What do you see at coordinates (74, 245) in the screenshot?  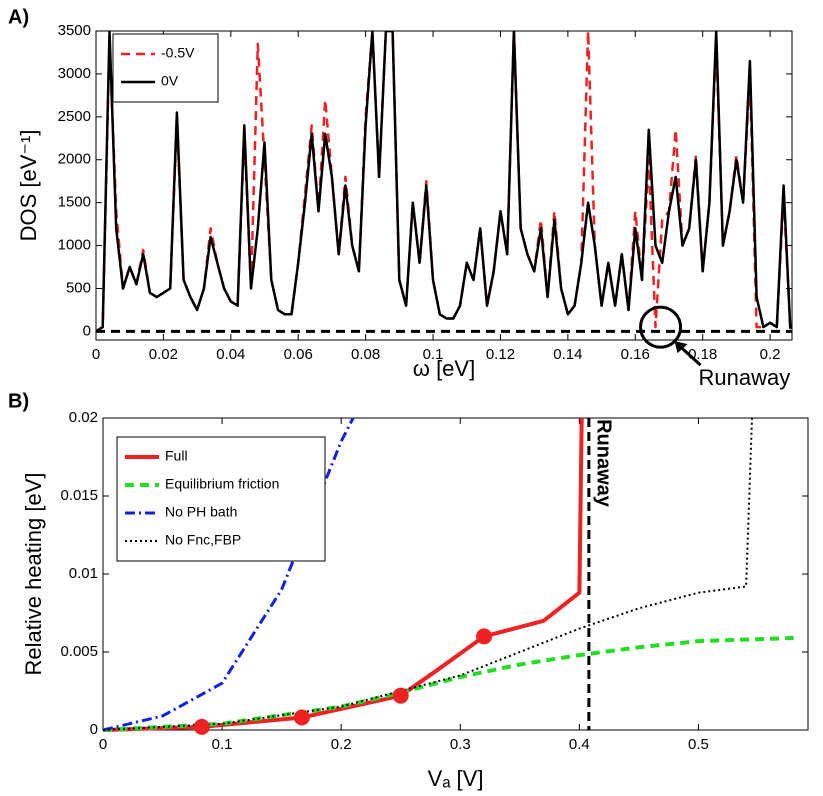 I see `y-tick-label: 1000` at bounding box center [74, 245].